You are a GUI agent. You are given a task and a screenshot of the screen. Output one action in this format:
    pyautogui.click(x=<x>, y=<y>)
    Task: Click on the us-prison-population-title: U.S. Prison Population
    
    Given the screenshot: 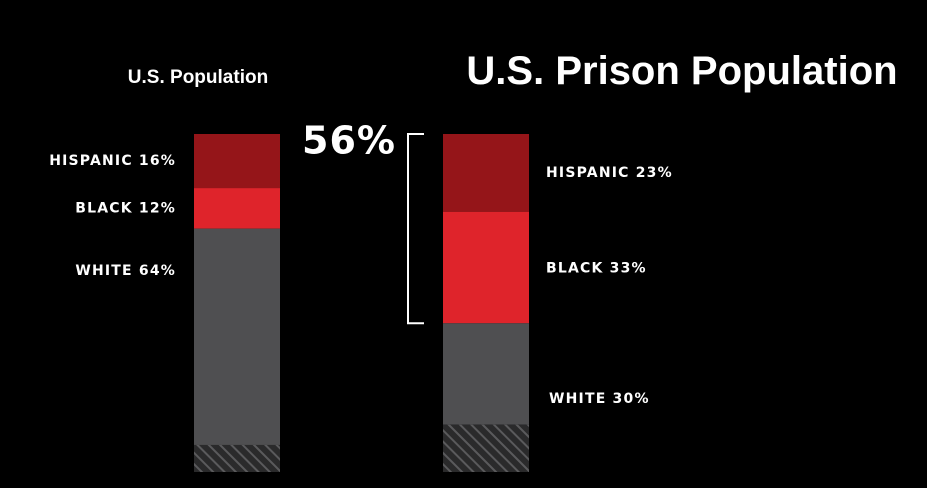 What is the action you would take?
    pyautogui.click(x=681, y=71)
    